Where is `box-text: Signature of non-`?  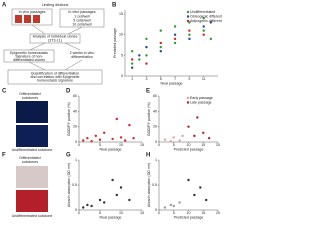
box-text: Signature of non- is located at coordinates (29, 56).